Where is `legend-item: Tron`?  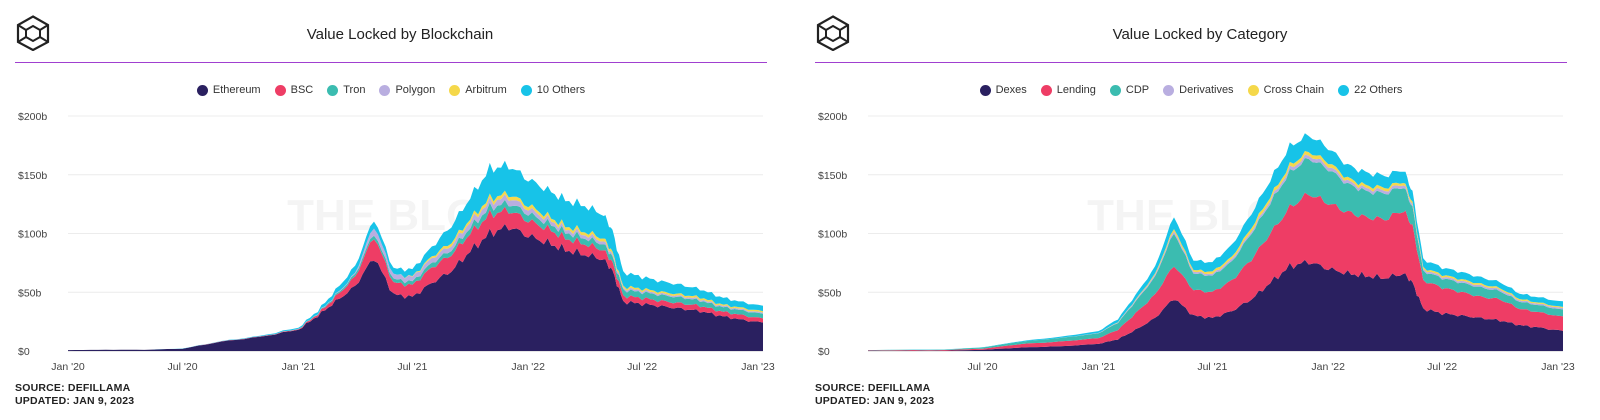
legend-item: Tron is located at coordinates (346, 90).